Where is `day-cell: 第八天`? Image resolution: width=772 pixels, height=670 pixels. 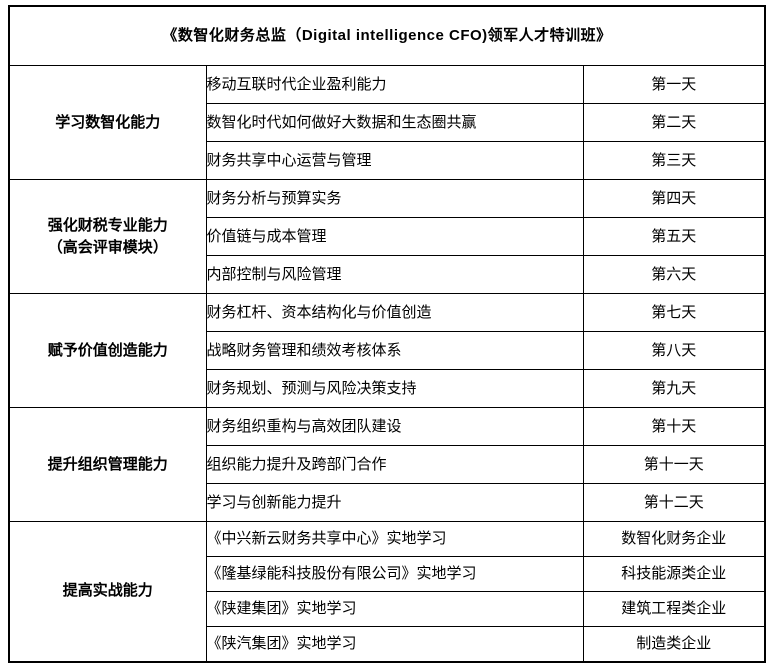 day-cell: 第八天 is located at coordinates (674, 350).